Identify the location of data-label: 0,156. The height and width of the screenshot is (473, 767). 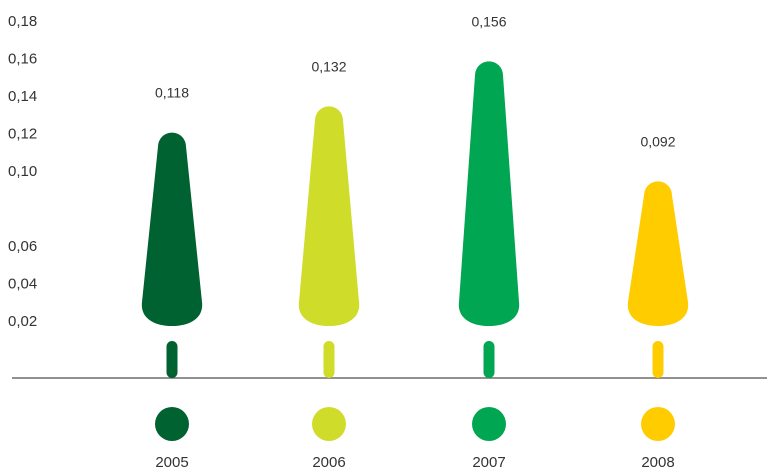
(488, 21).